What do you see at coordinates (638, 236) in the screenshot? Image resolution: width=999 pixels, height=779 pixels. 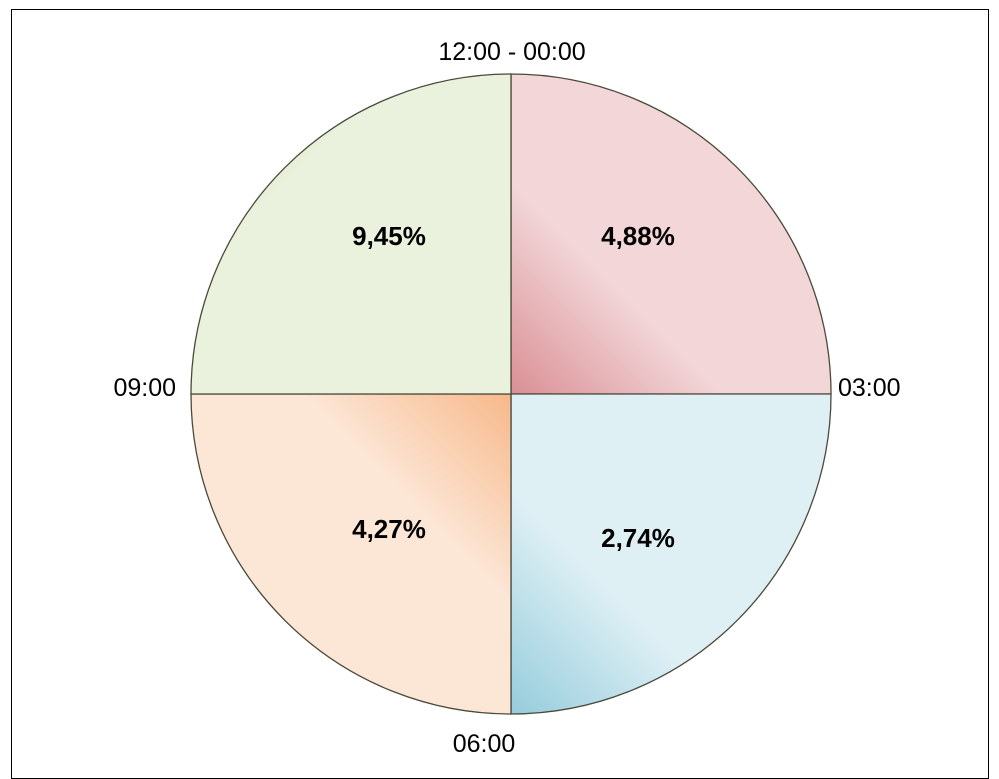 I see `slice-label-top-right: 4,88%` at bounding box center [638, 236].